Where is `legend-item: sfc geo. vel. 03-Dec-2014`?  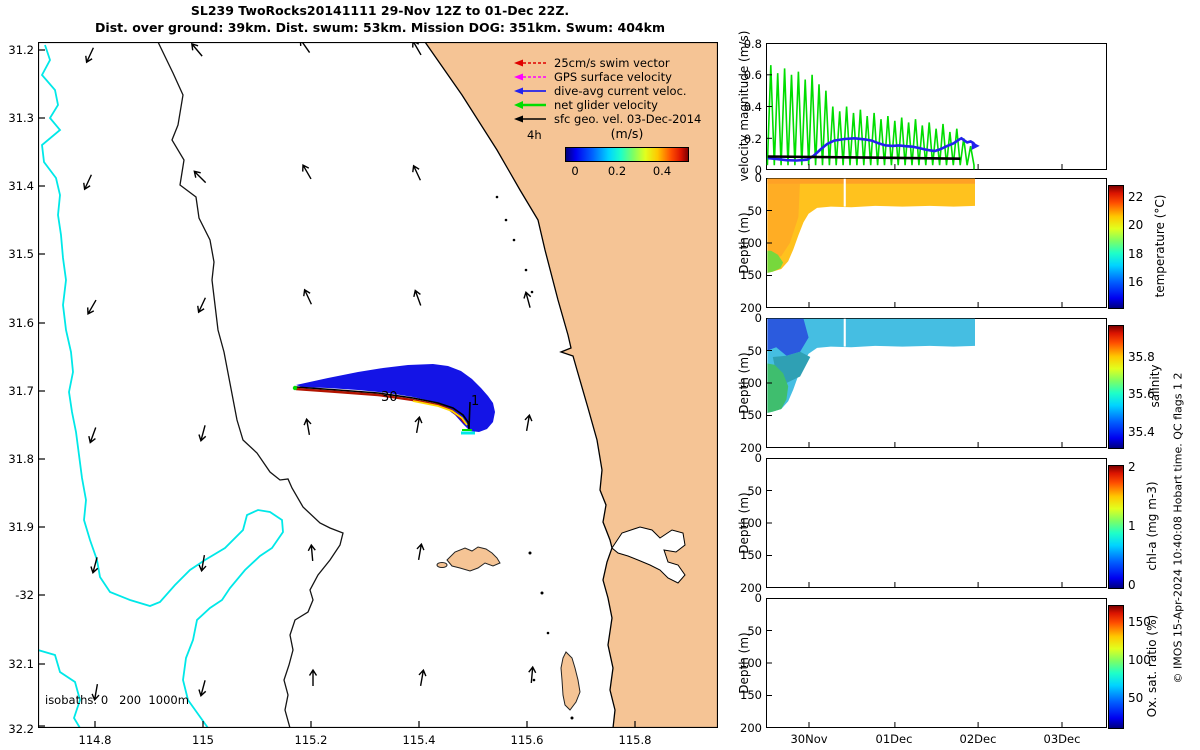 legend-item: sfc geo. vel. 03-Dec-2014 is located at coordinates (606, 119).